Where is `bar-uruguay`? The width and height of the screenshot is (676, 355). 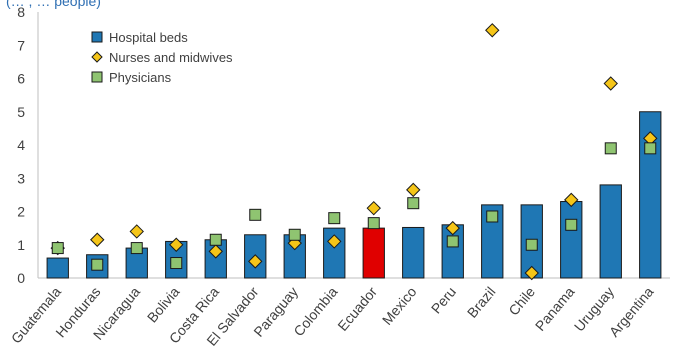 bar-uruguay is located at coordinates (610, 231).